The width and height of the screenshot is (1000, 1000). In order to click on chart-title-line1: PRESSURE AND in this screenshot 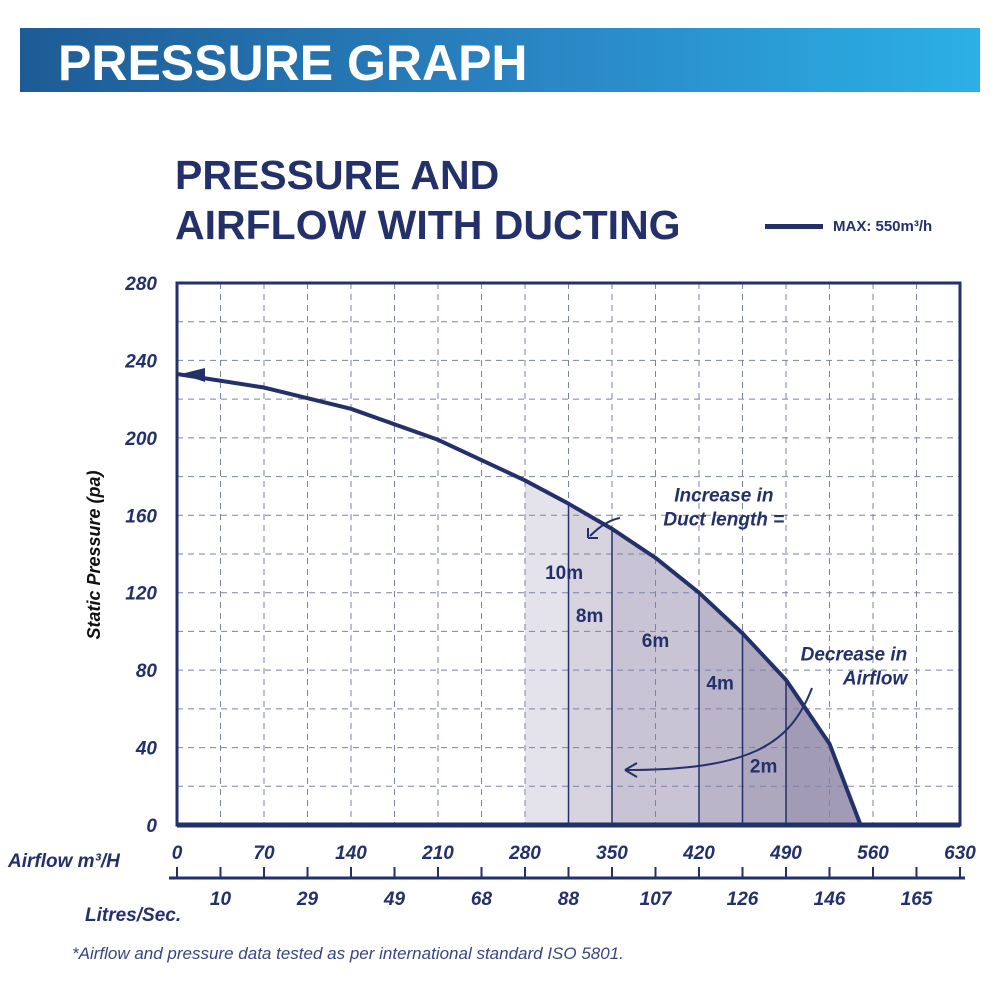, I will do `click(337, 175)`.